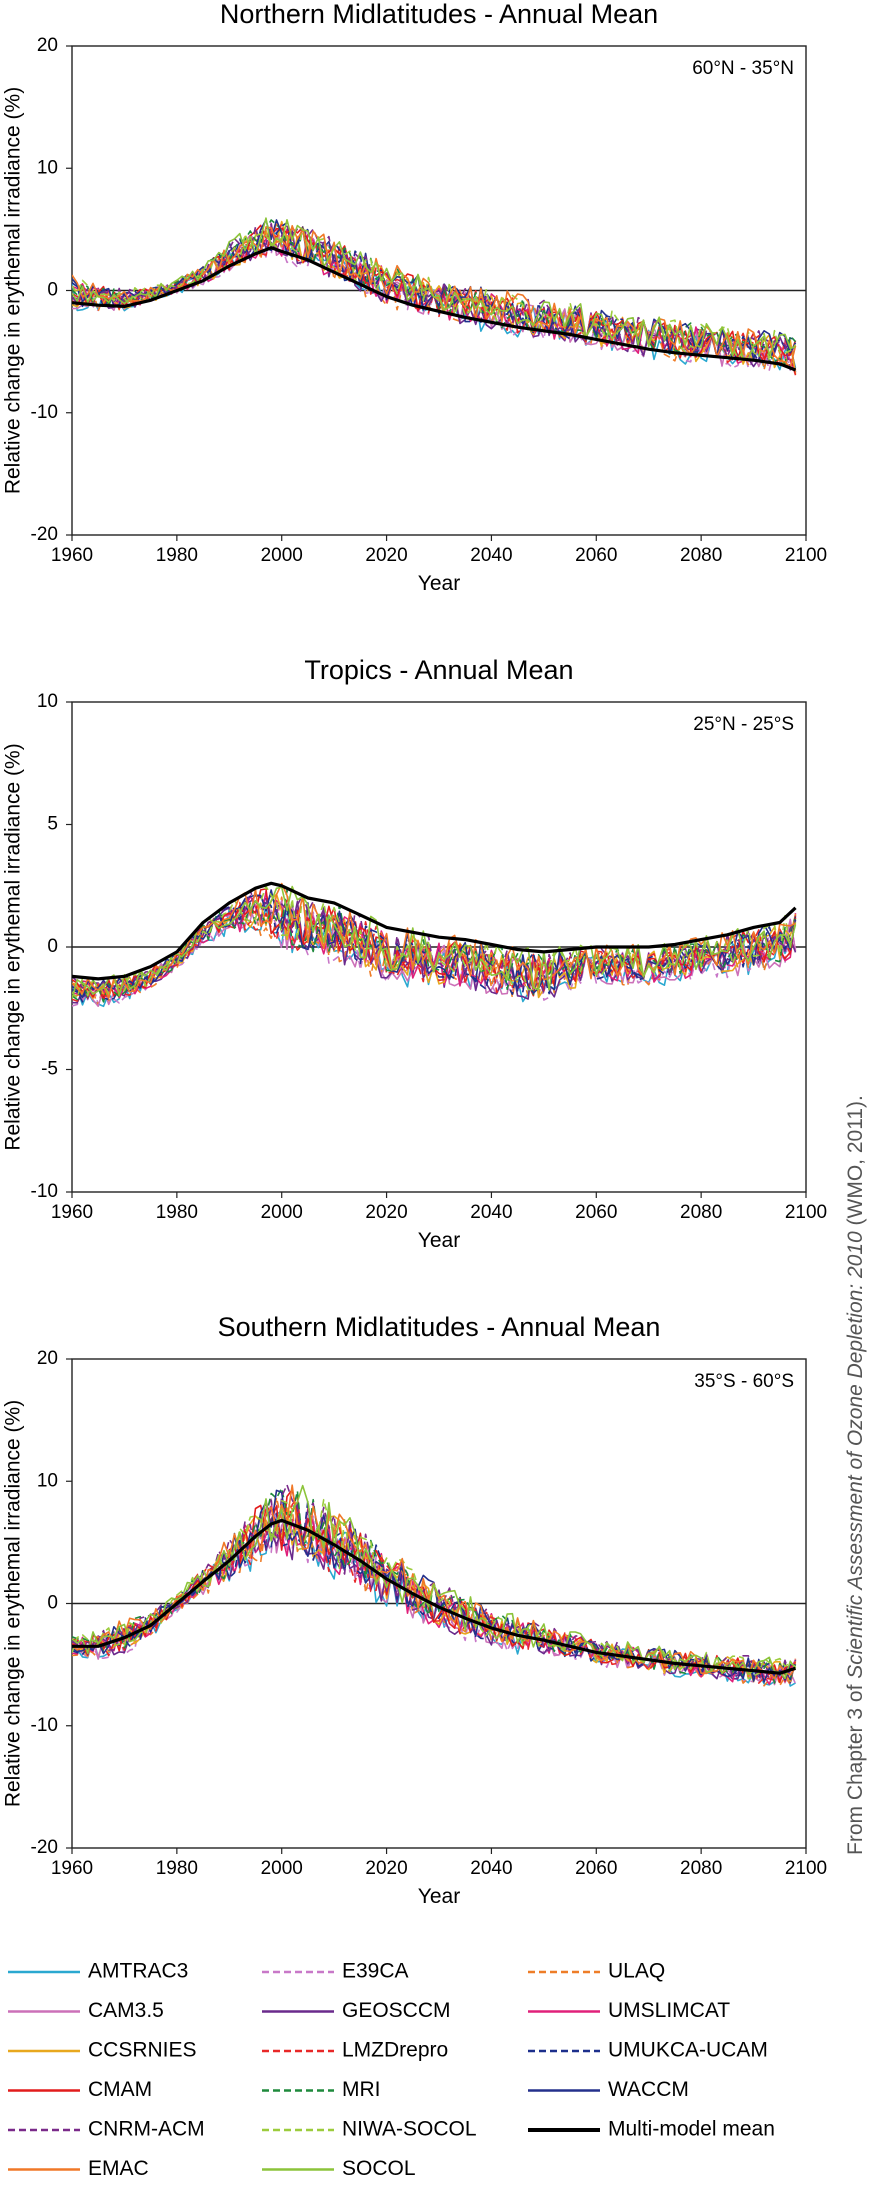 Image resolution: width=872 pixels, height=2194 pixels. I want to click on legend-item: MRI, so click(321, 2089).